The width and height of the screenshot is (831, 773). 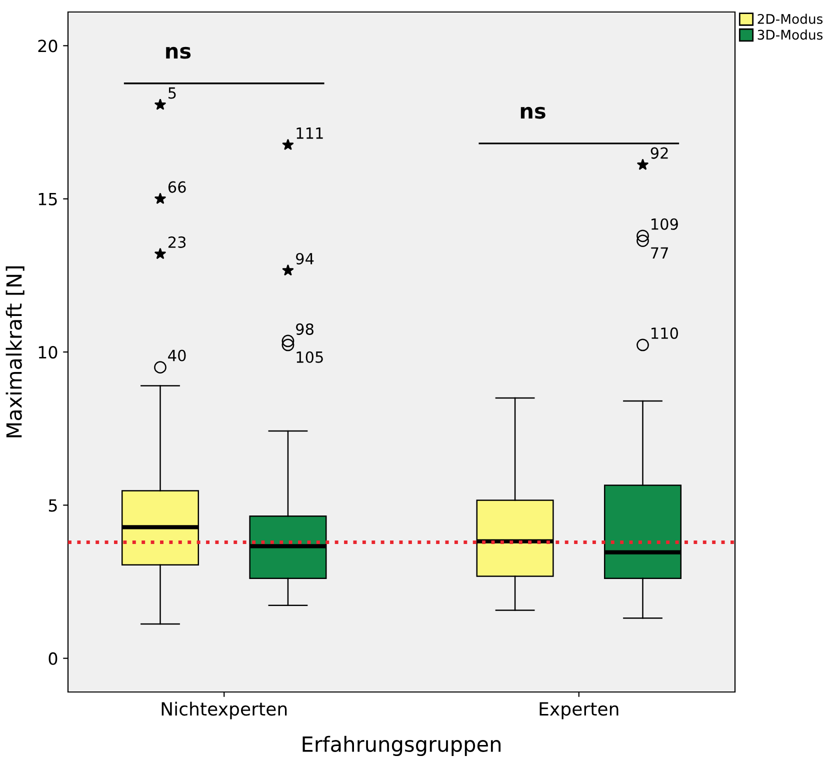 I want to click on y-tick-label: 15, so click(x=47, y=199).